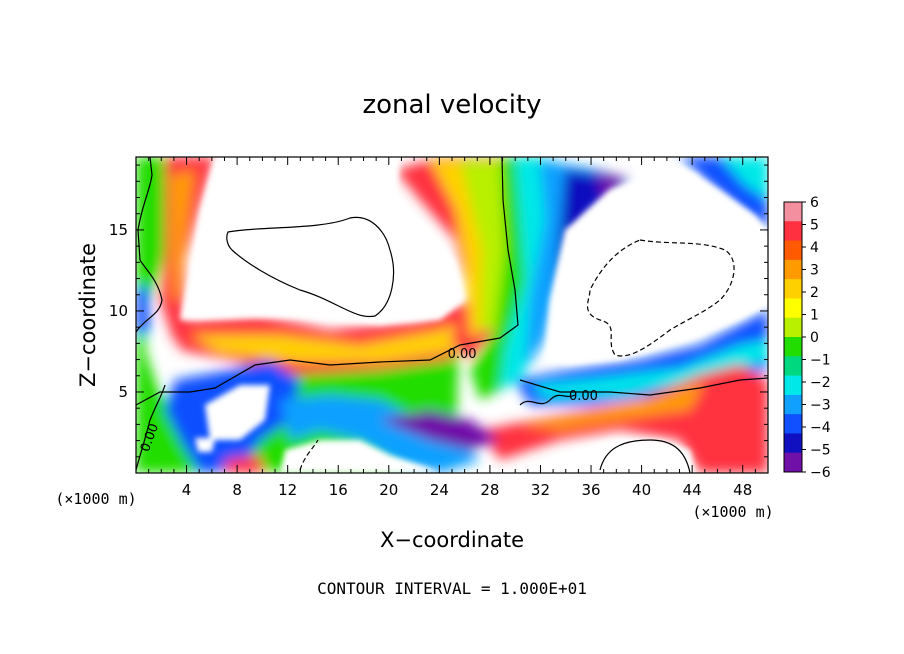 Image resolution: width=904 pixels, height=654 pixels. Describe the element at coordinates (820, 428) in the screenshot. I see `colorbar-tick-label: −4` at that location.